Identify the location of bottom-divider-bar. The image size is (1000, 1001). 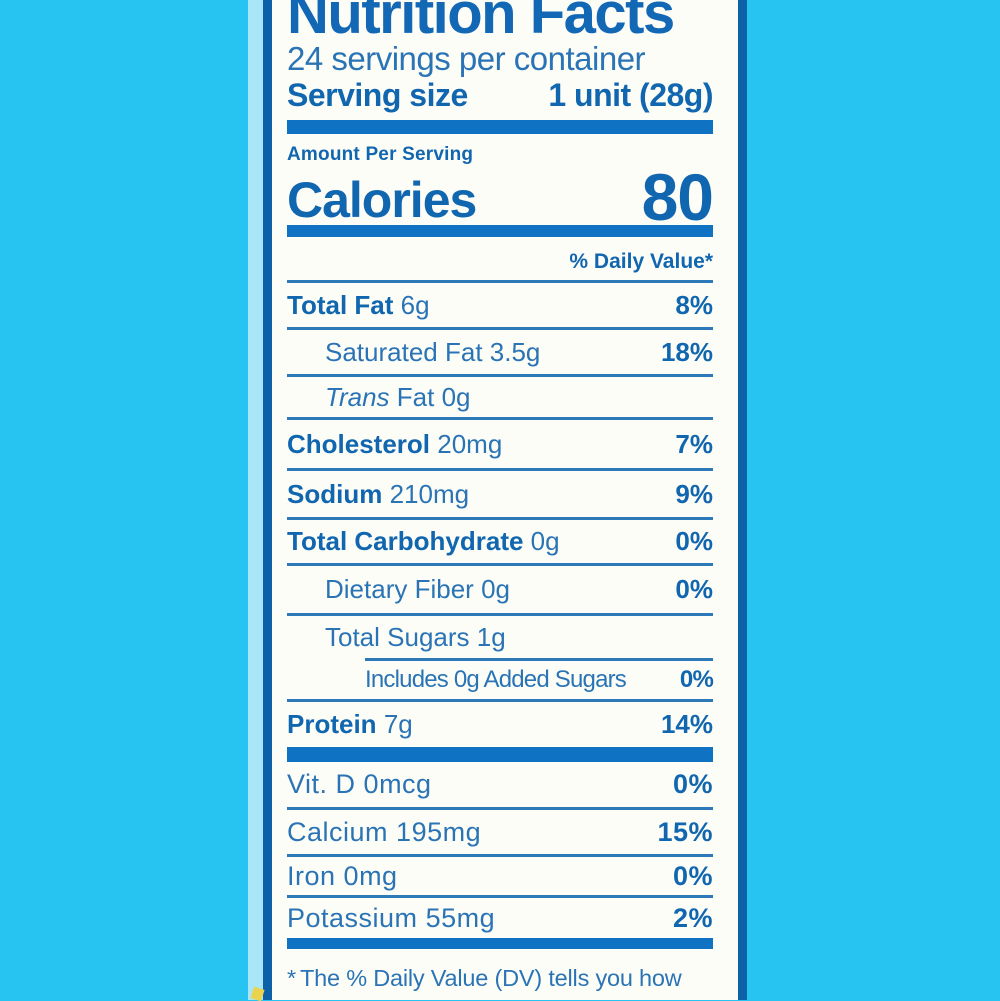
(500, 943).